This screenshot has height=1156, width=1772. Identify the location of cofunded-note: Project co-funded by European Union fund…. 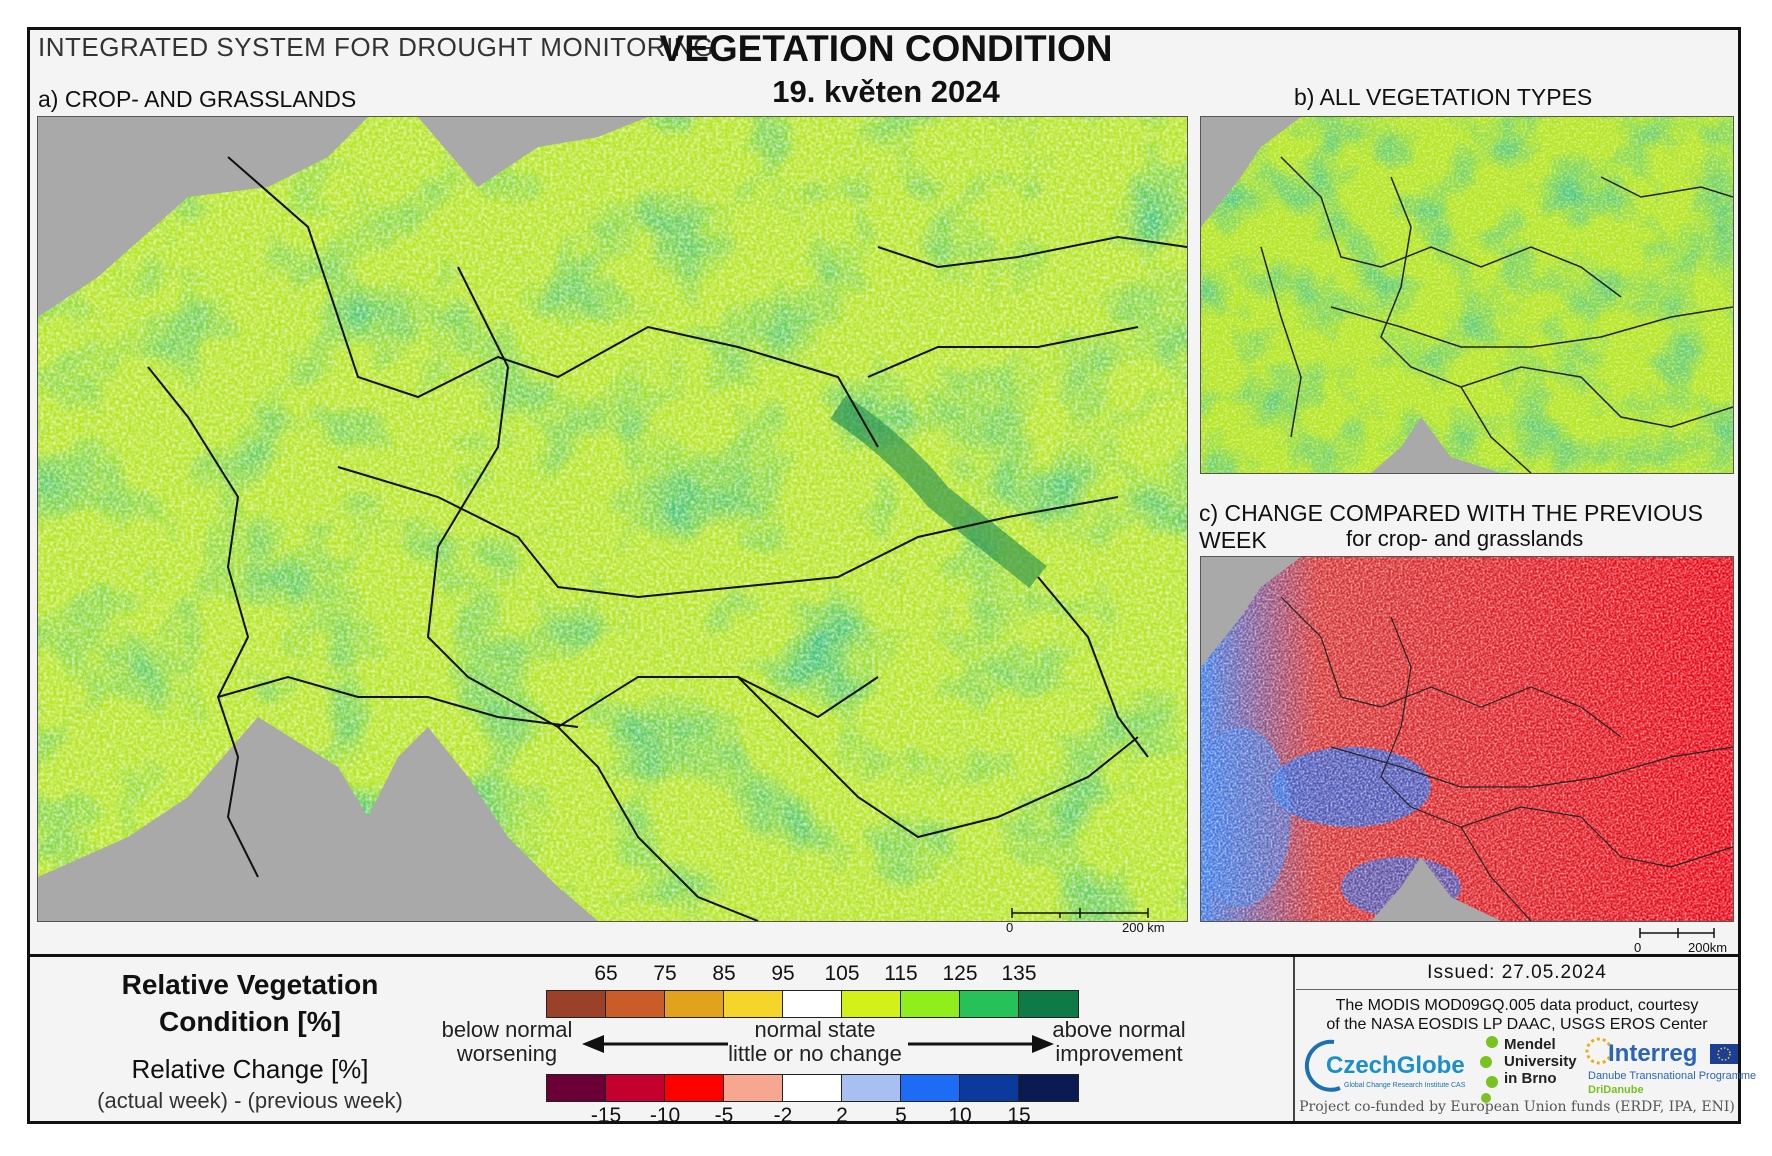
(1517, 1107).